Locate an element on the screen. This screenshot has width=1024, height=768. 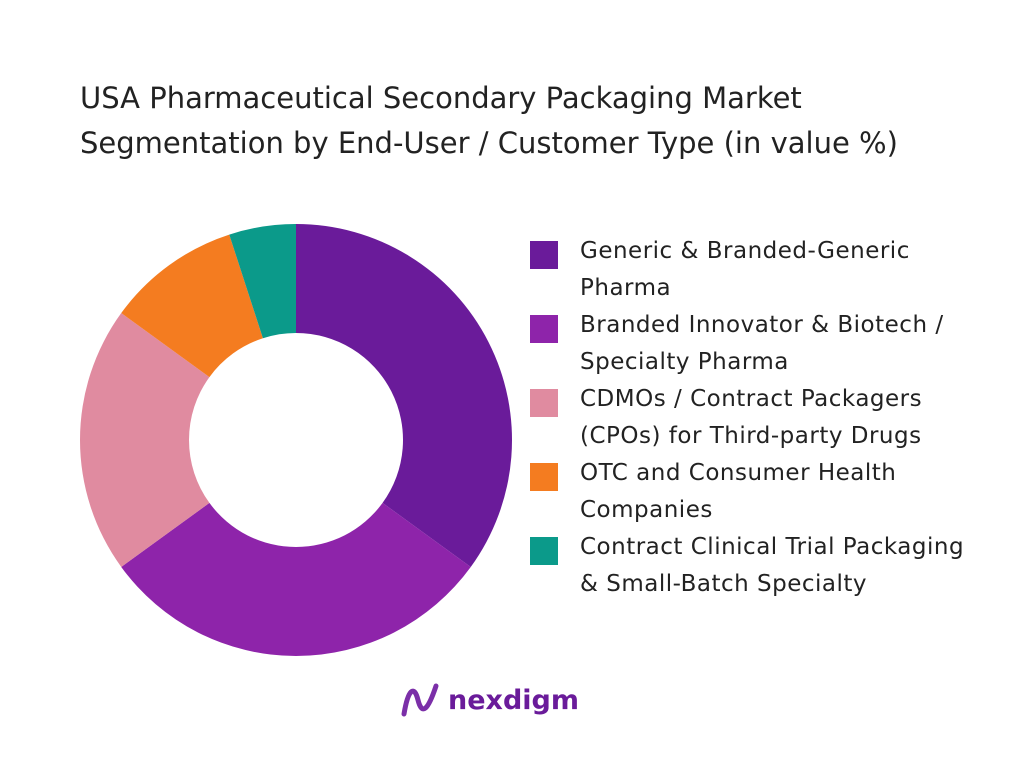
brand-logo: nexdigm is located at coordinates (489, 700).